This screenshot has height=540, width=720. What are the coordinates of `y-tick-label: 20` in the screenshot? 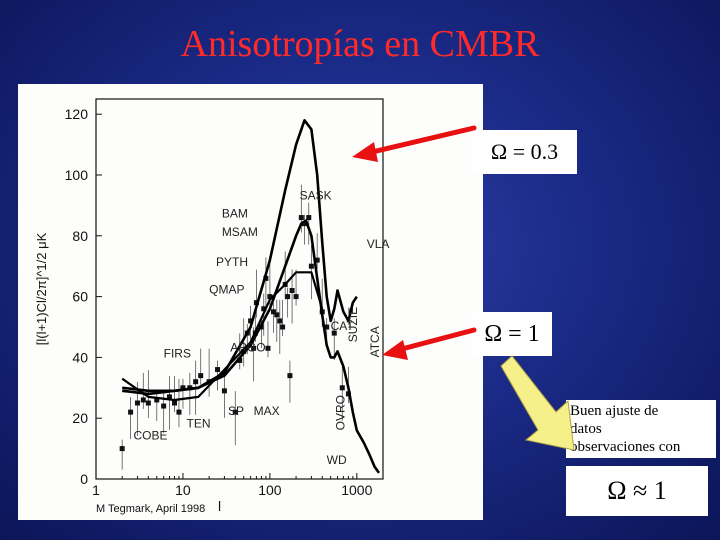 It's located at (80, 418).